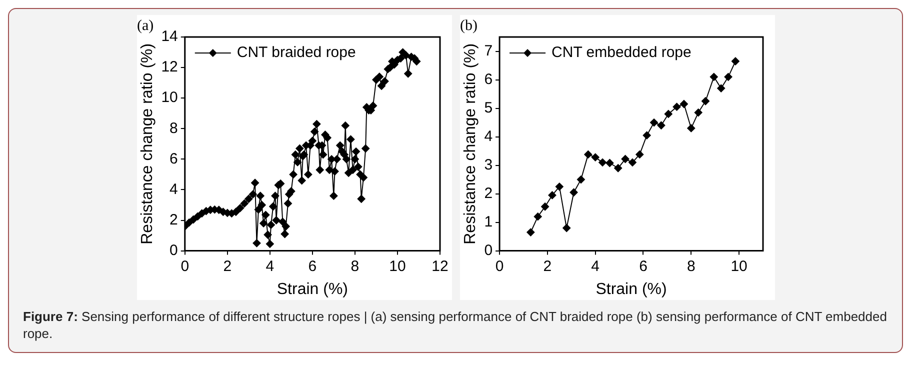 This screenshot has height=365, width=913. What do you see at coordinates (488, 107) in the screenshot?
I see `y-tick-label: 5` at bounding box center [488, 107].